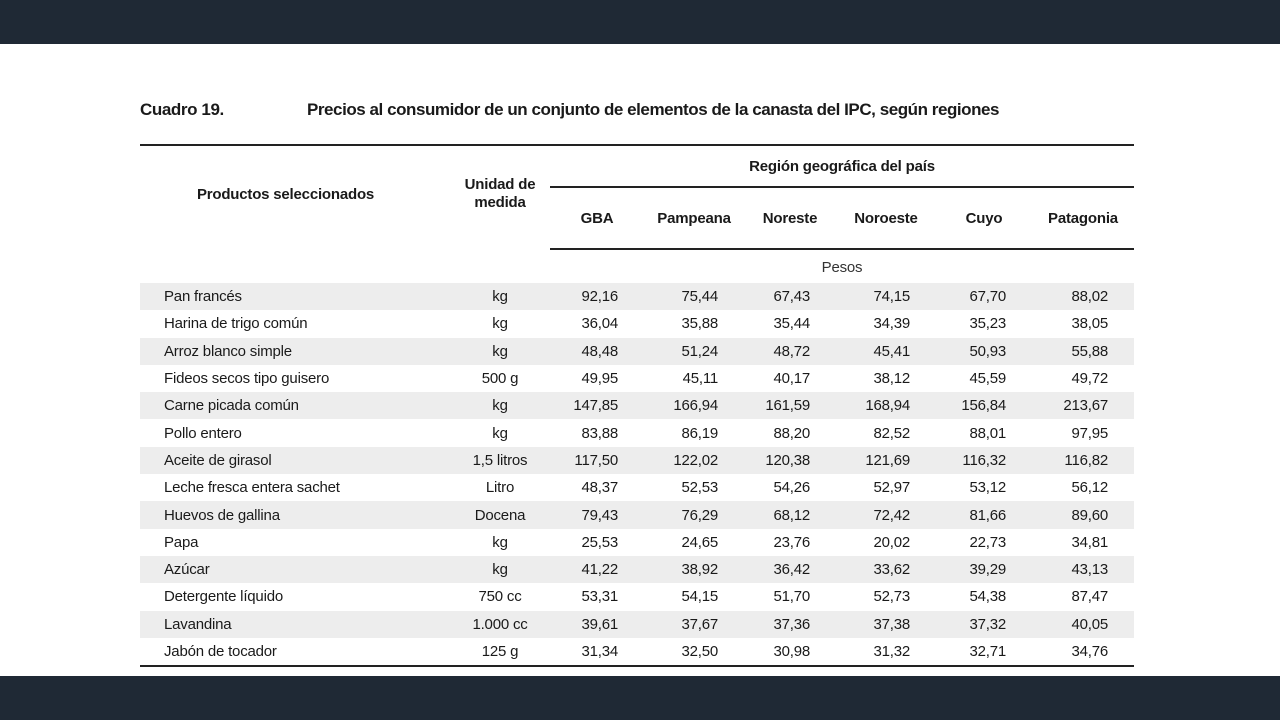  What do you see at coordinates (886, 515) in the screenshot?
I see `price-cell: 72,42` at bounding box center [886, 515].